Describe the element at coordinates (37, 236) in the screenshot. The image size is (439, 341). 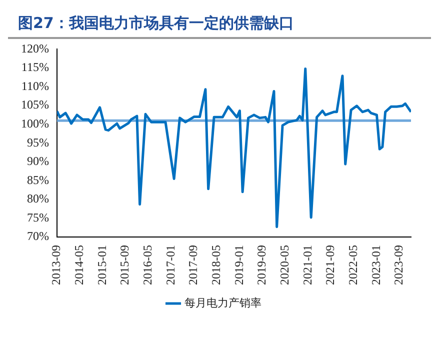
I see `y-tick-label: 70%` at that location.